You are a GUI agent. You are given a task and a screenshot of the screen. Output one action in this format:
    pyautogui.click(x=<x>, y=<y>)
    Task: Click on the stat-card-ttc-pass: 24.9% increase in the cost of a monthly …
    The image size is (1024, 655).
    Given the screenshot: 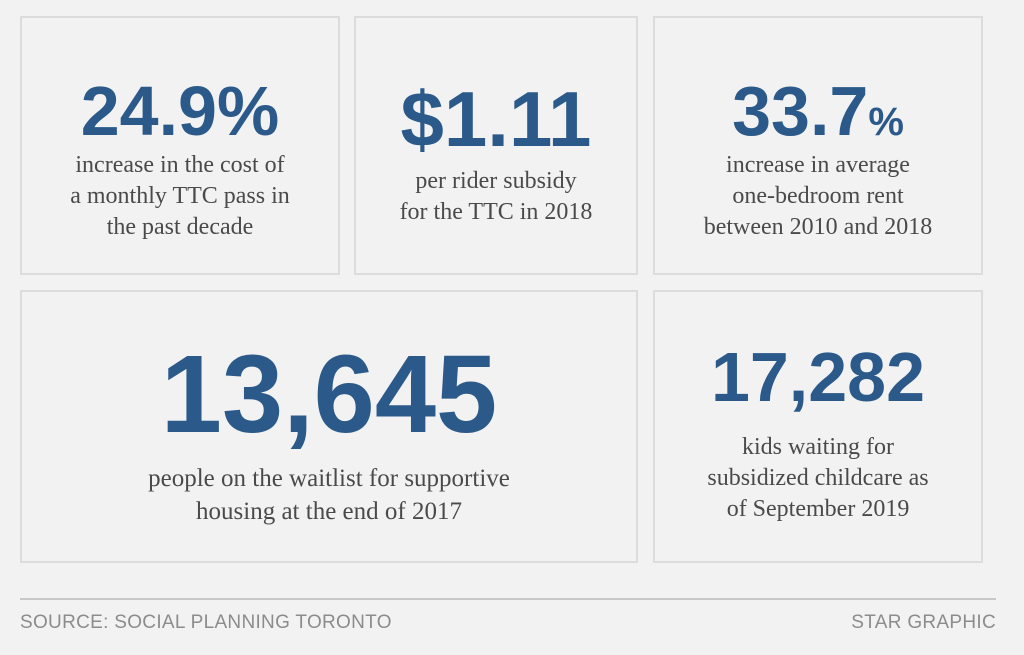 What is the action you would take?
    pyautogui.click(x=180, y=145)
    